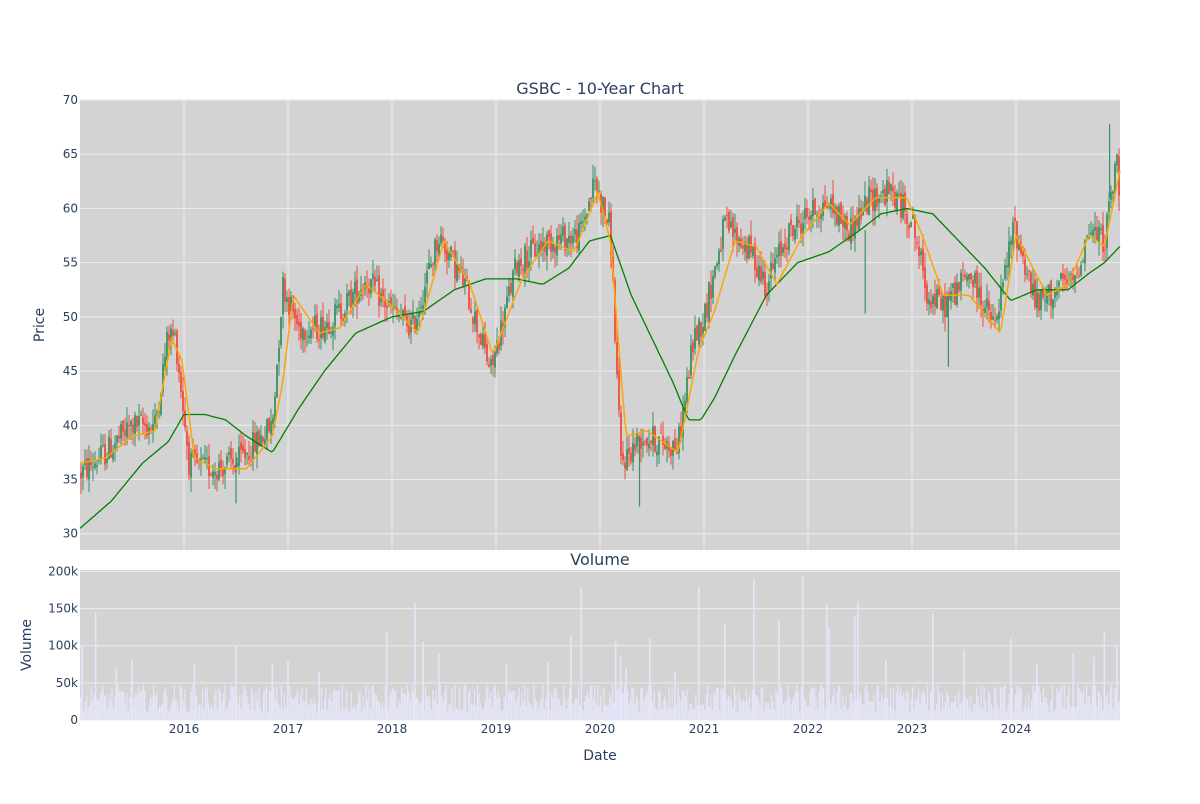  What do you see at coordinates (600, 88) in the screenshot?
I see `price-chart-title: GSBC - 10-Year Chart` at bounding box center [600, 88].